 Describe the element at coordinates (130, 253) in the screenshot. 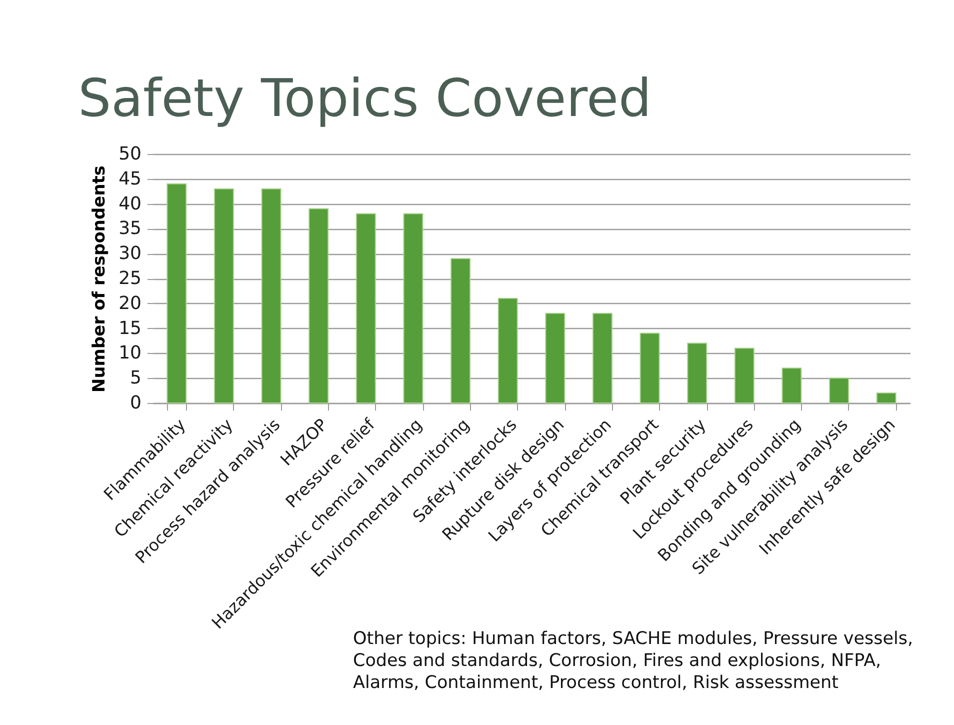

I see `y-tick-label: 30` at that location.